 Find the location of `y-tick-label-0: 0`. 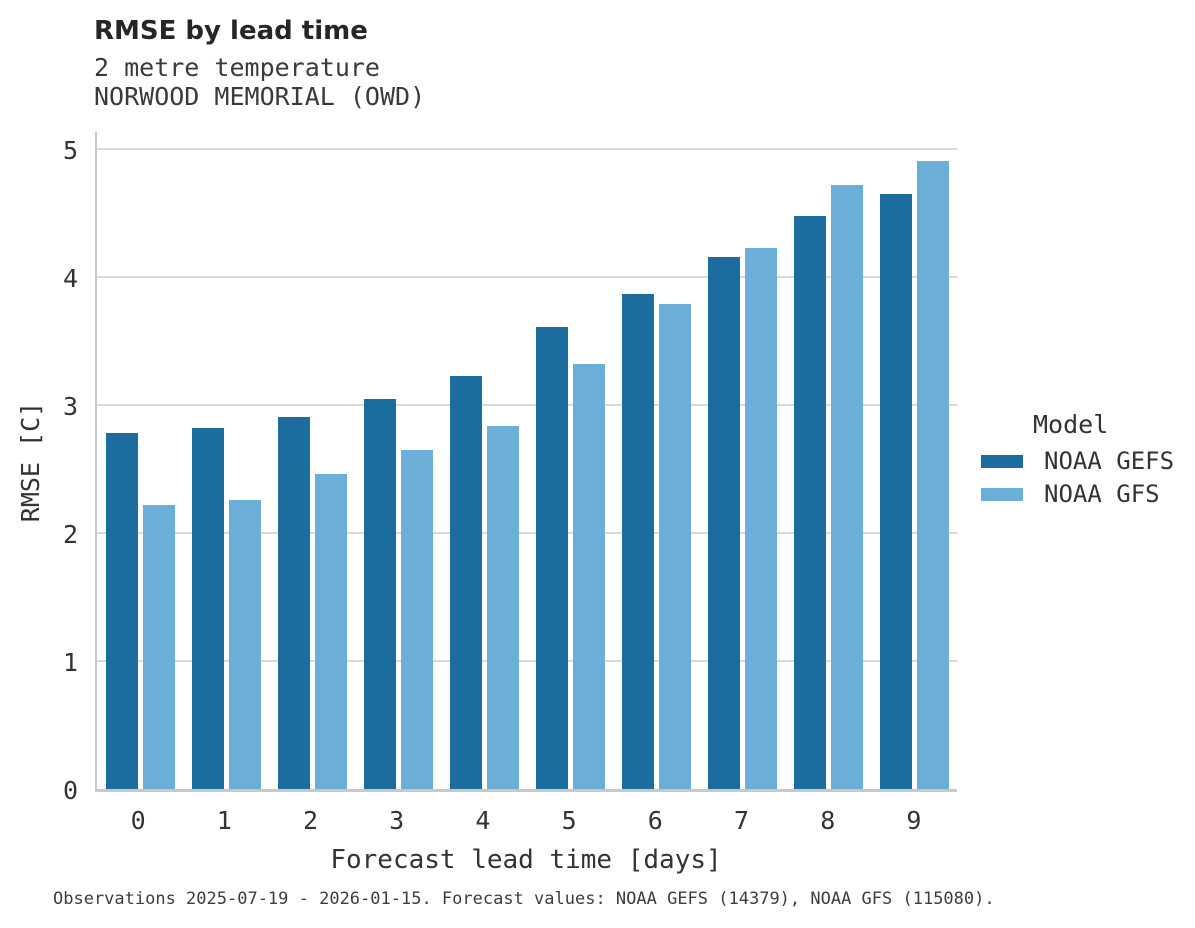

y-tick-label-0: 0 is located at coordinates (70, 790).